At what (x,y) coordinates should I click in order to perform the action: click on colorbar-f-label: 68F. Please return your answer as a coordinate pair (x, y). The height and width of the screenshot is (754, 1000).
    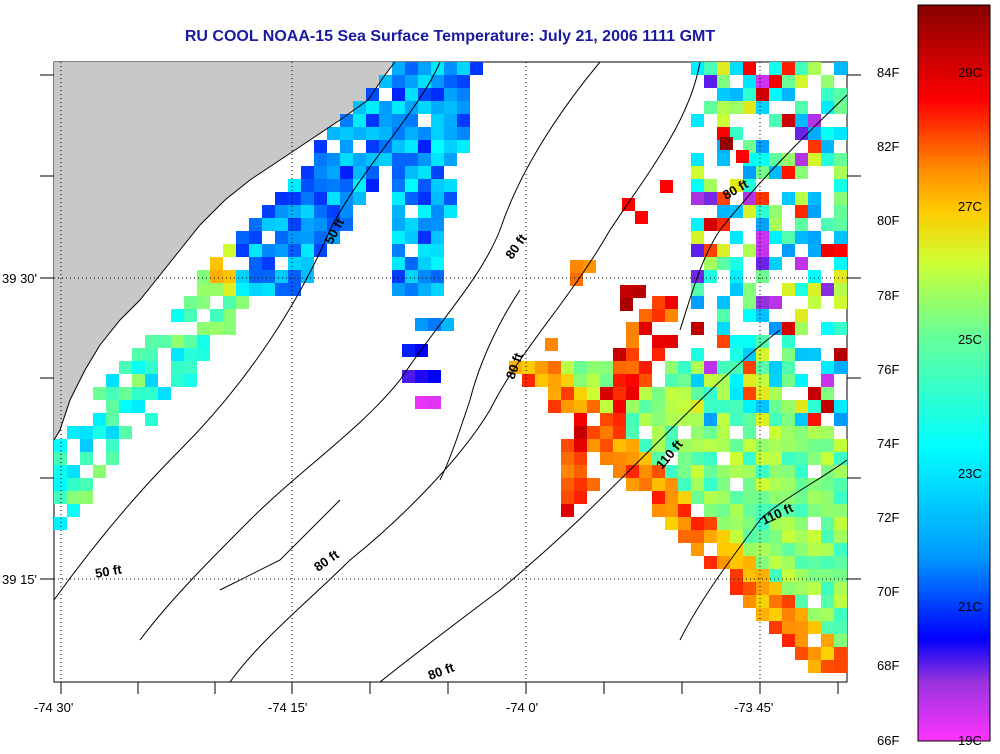
    Looking at the image, I should click on (888, 665).